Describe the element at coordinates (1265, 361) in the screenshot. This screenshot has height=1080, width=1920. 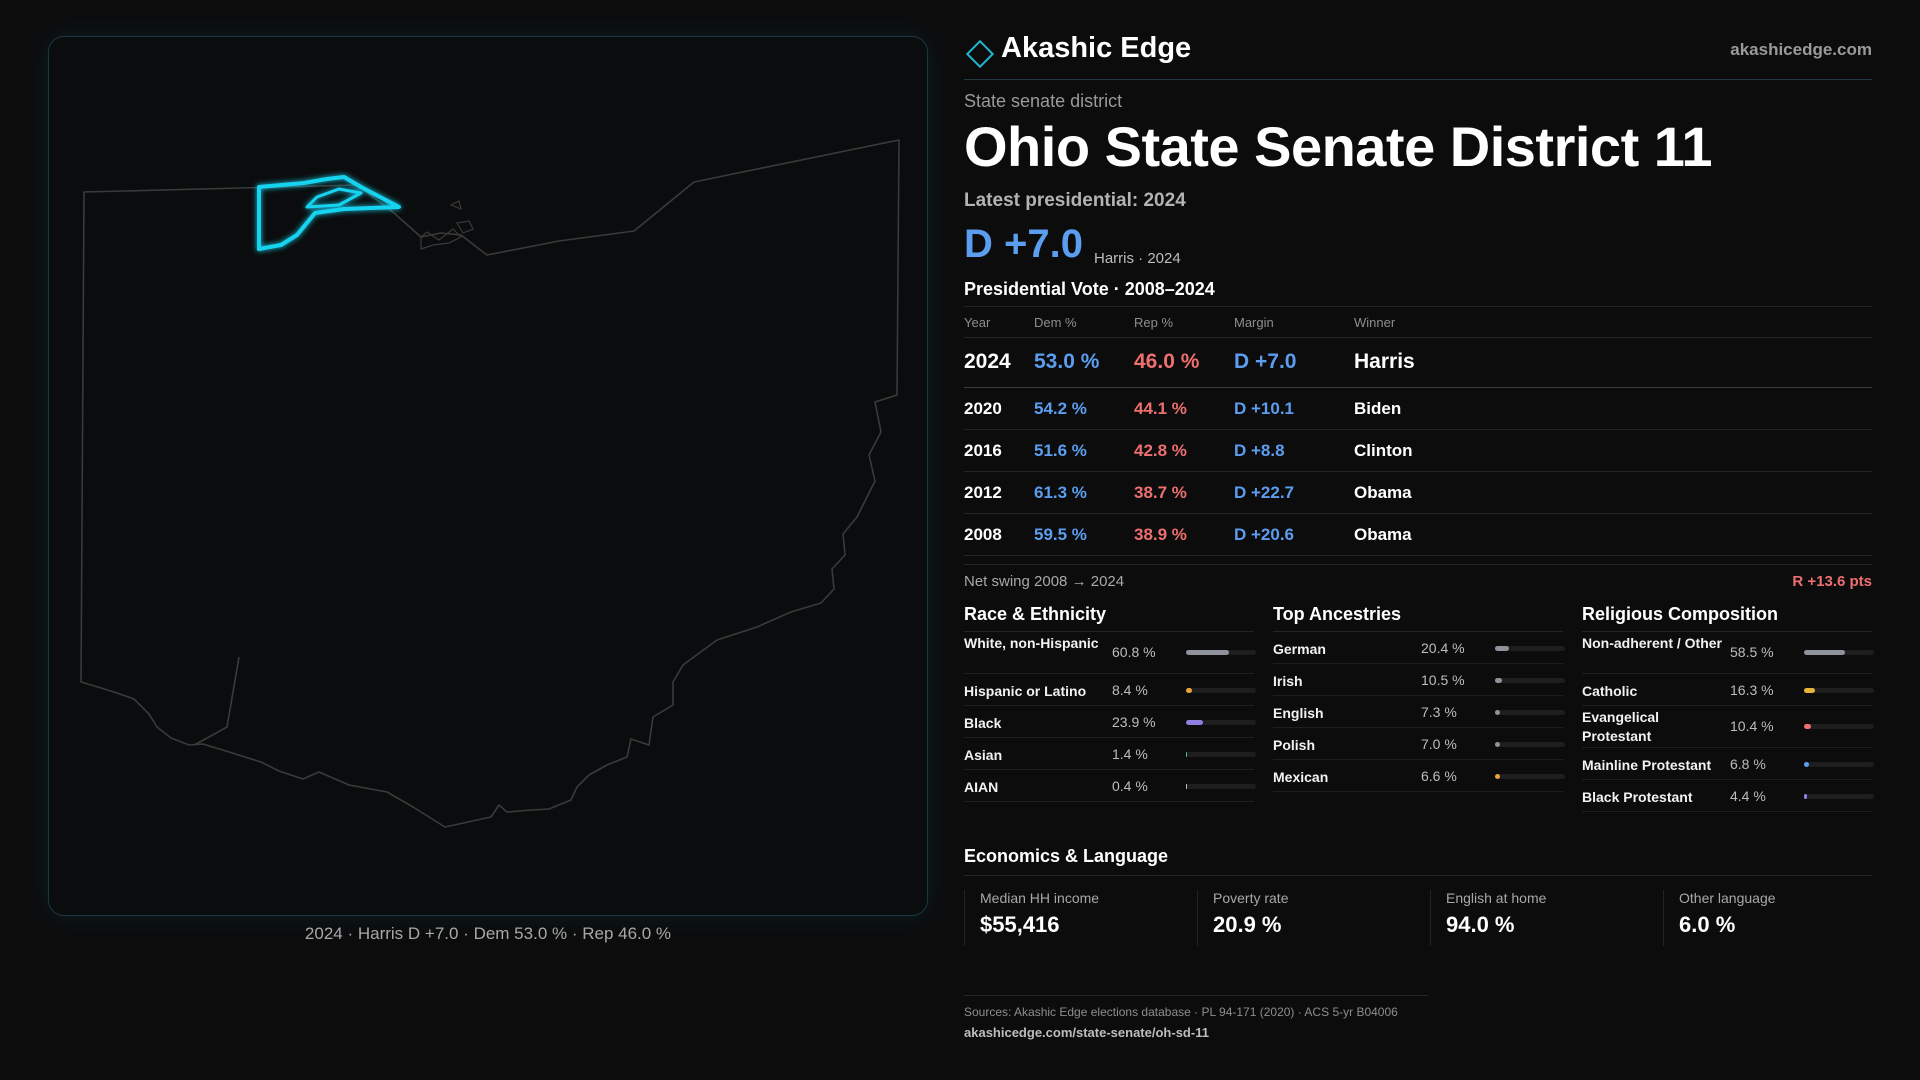
I see `cell-margin: D +7.0` at that location.